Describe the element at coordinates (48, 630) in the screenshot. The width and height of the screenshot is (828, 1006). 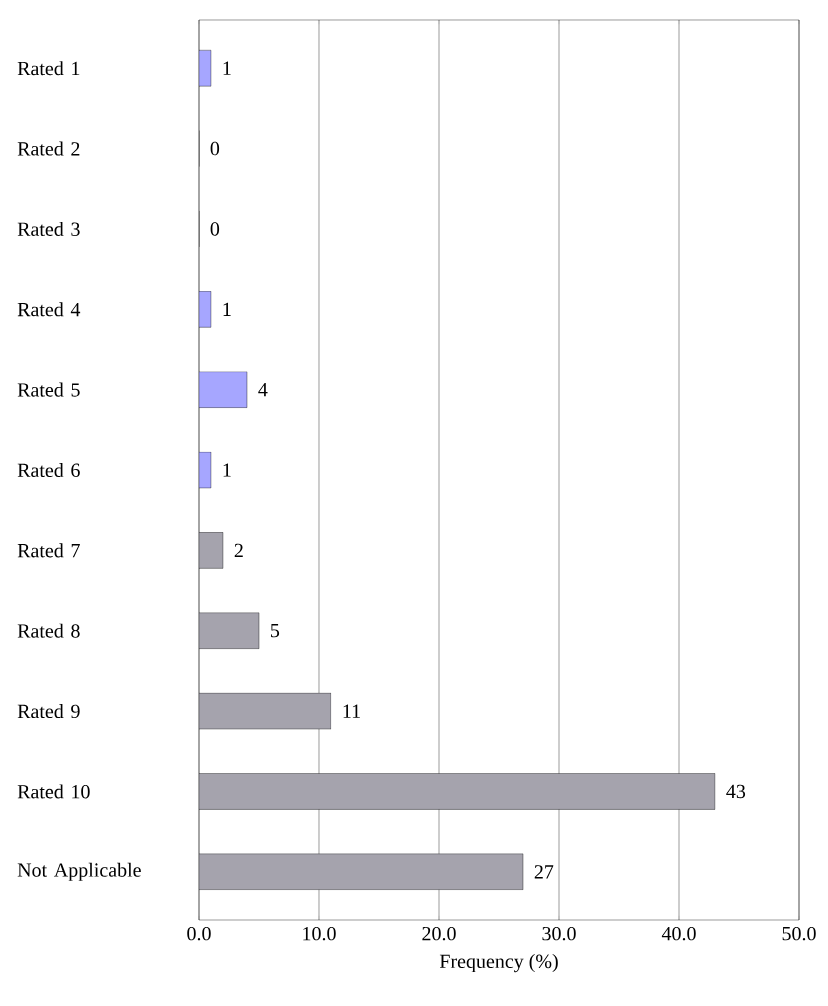
I see `y-tick-label: Rated 8` at that location.